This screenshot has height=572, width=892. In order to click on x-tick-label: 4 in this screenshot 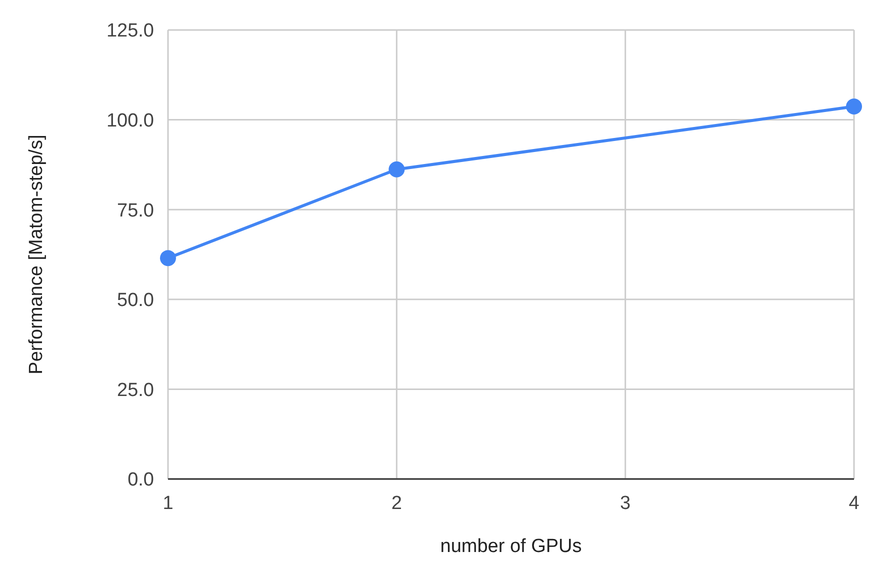, I will do `click(854, 503)`.